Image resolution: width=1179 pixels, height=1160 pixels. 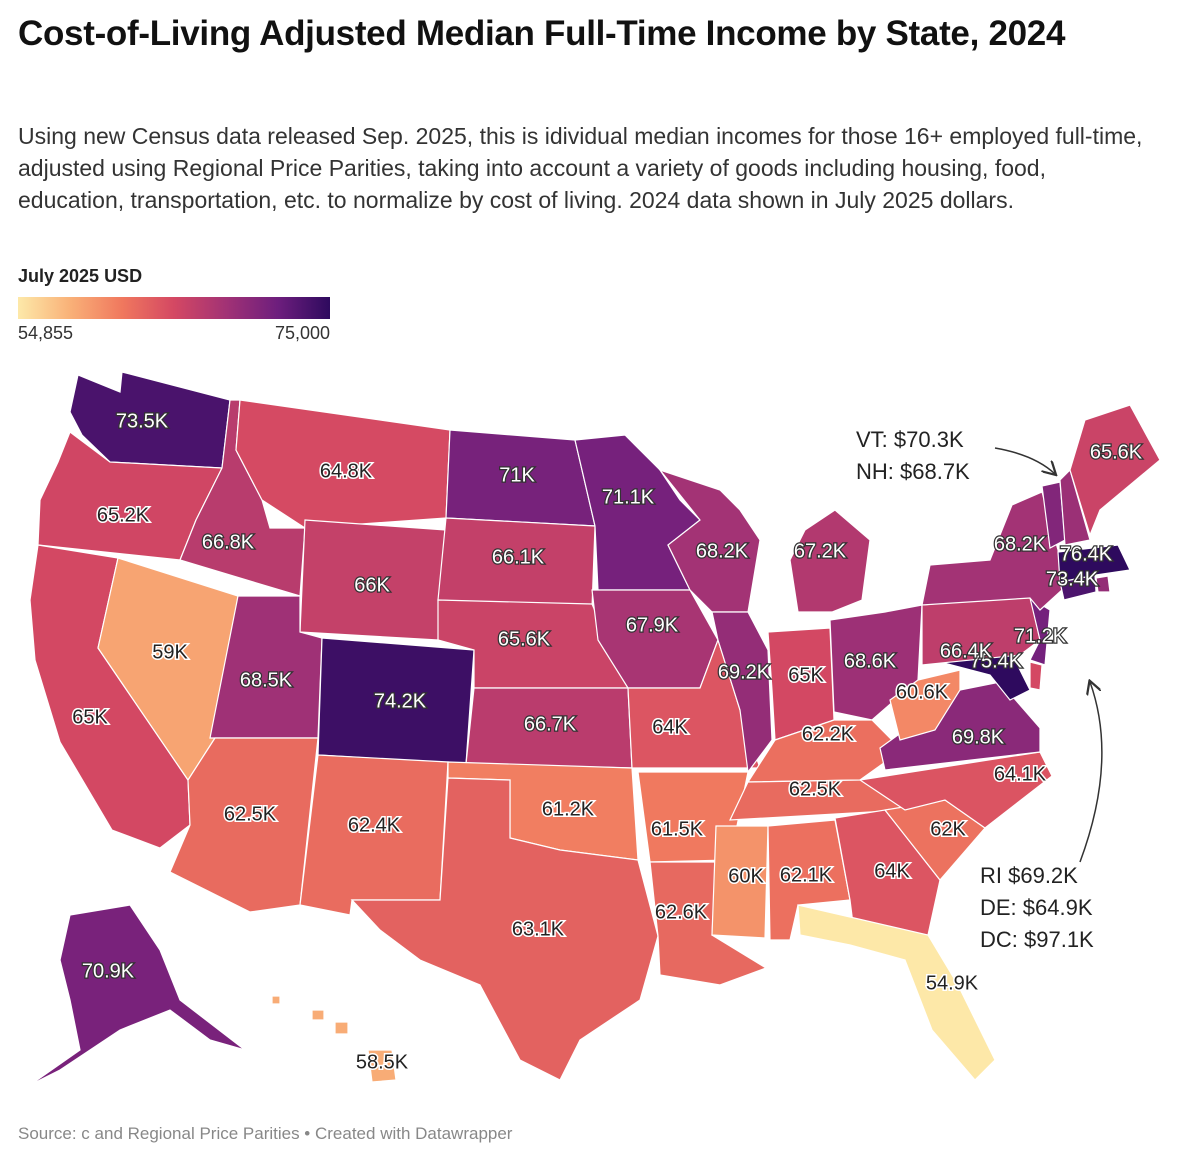 What do you see at coordinates (722, 551) in the screenshot?
I see `state-label-wi: 68.2K` at bounding box center [722, 551].